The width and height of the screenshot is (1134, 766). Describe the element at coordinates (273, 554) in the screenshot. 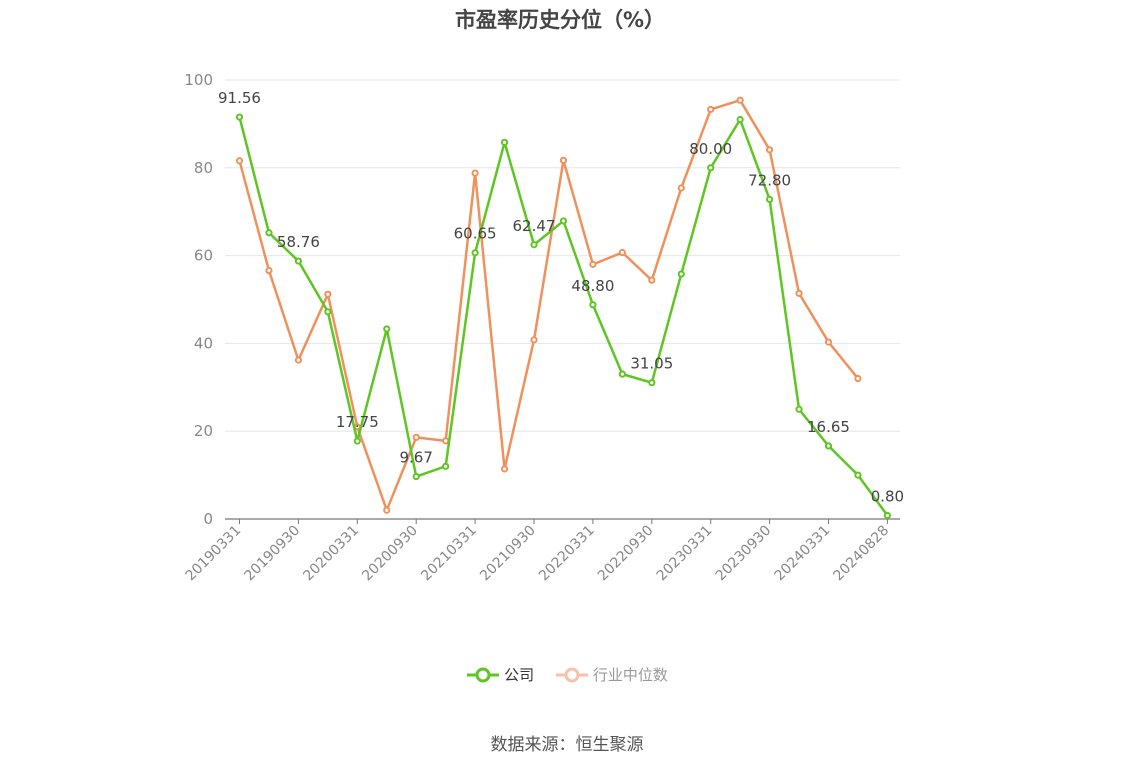

I see `x-tick-label: 20190930` at that location.